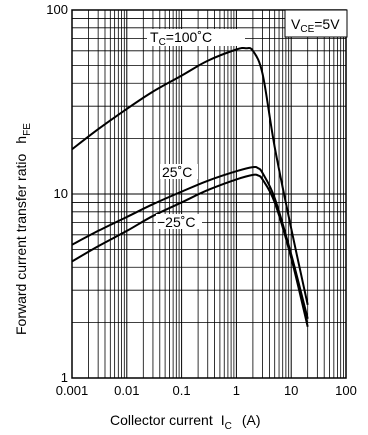 The image size is (368, 435). I want to click on x-tick-label: 1, so click(236, 390).